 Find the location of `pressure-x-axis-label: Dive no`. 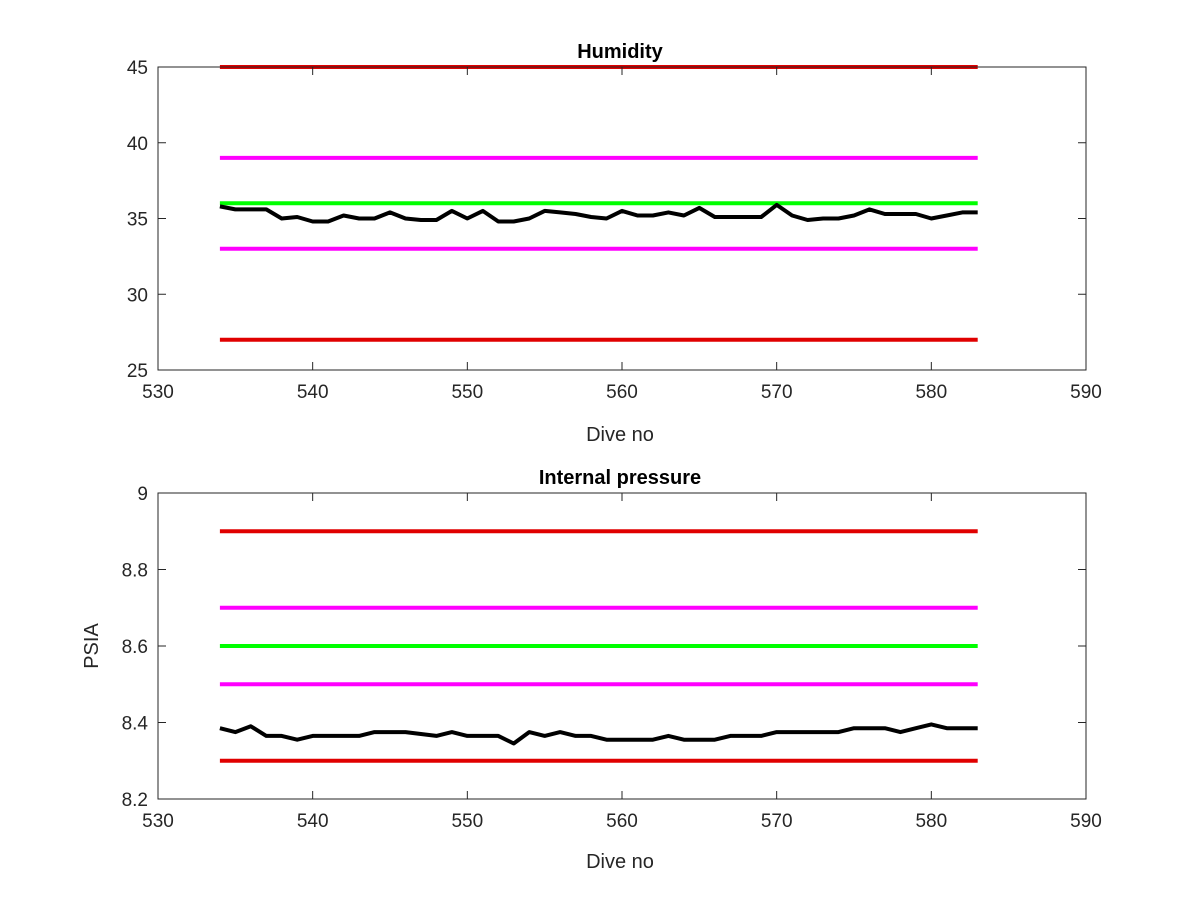

pressure-x-axis-label: Dive no is located at coordinates (620, 862).